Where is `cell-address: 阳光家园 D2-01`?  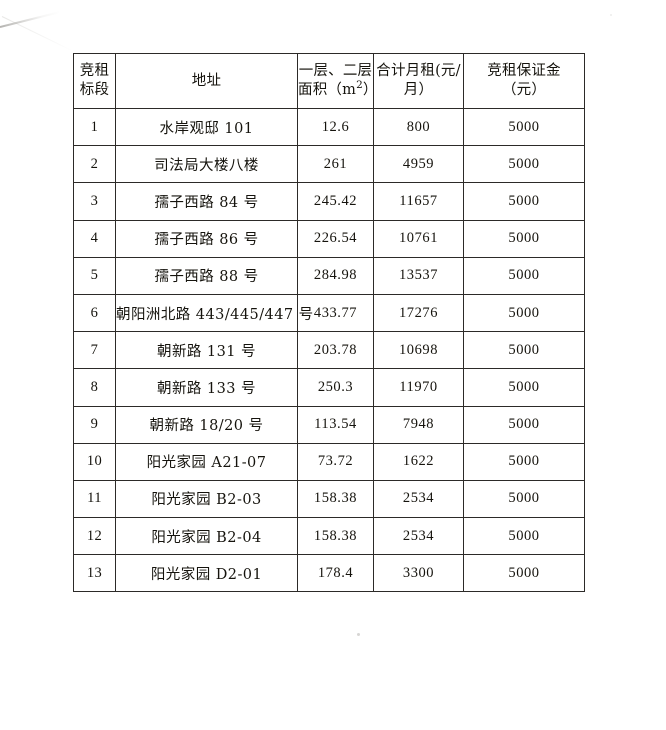
cell-address: 阳光家园 D2-01 is located at coordinates (206, 573).